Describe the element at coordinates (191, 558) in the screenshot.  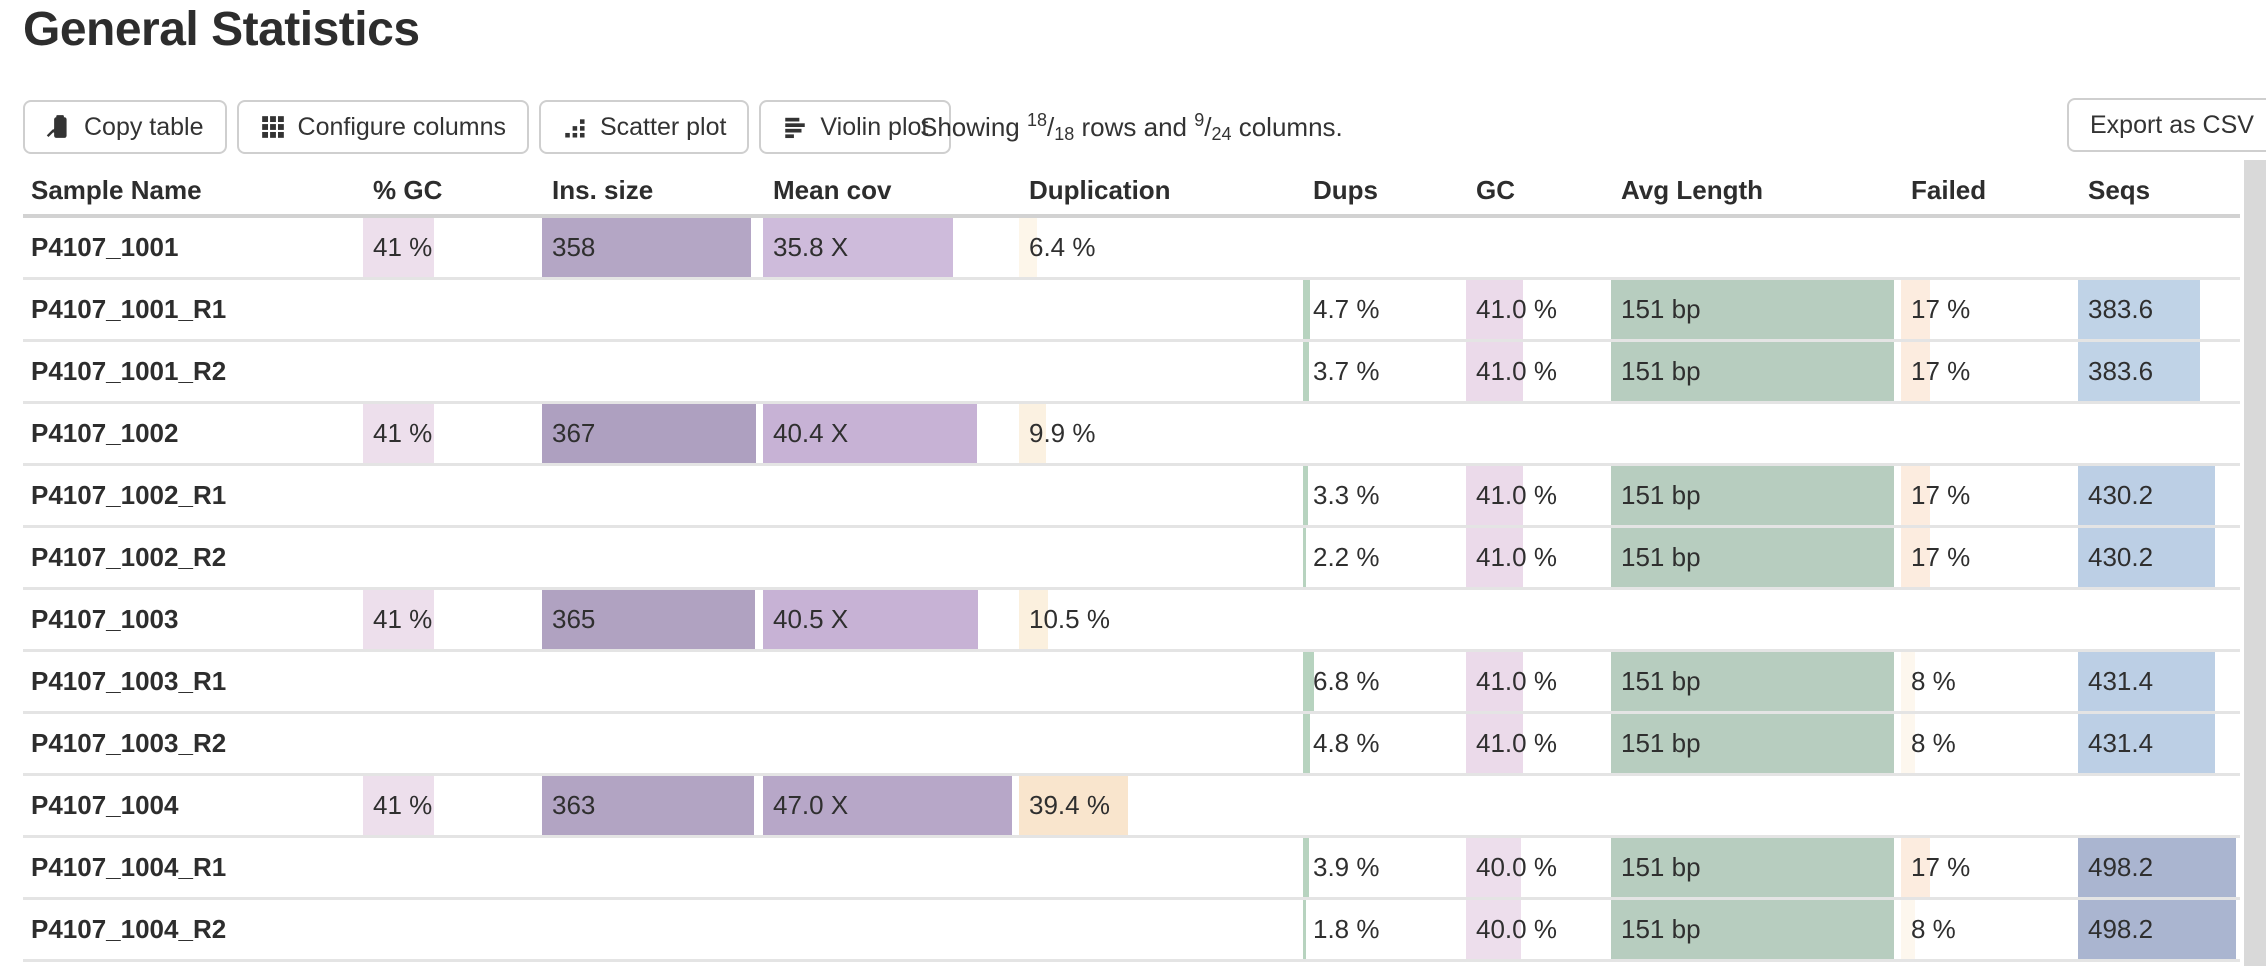
I see `cell-sample: P4107_1002_R2` at that location.